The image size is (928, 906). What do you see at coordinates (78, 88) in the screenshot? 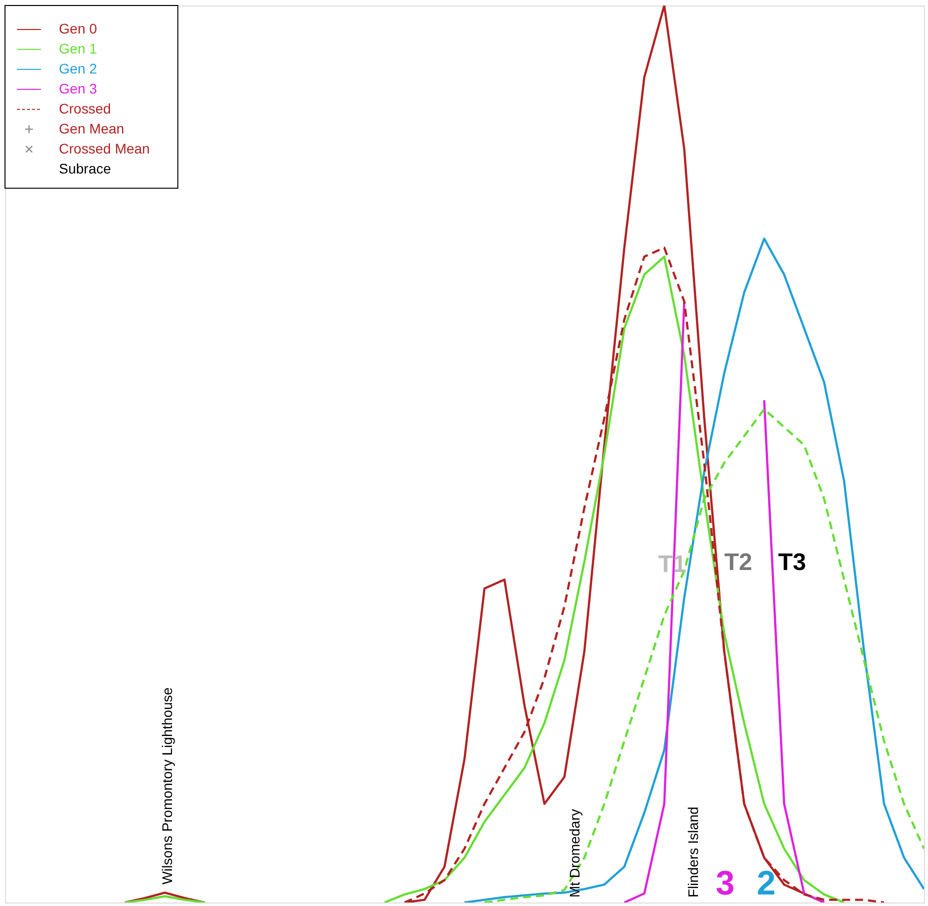
I see `legend-label: Gen 3` at bounding box center [78, 88].